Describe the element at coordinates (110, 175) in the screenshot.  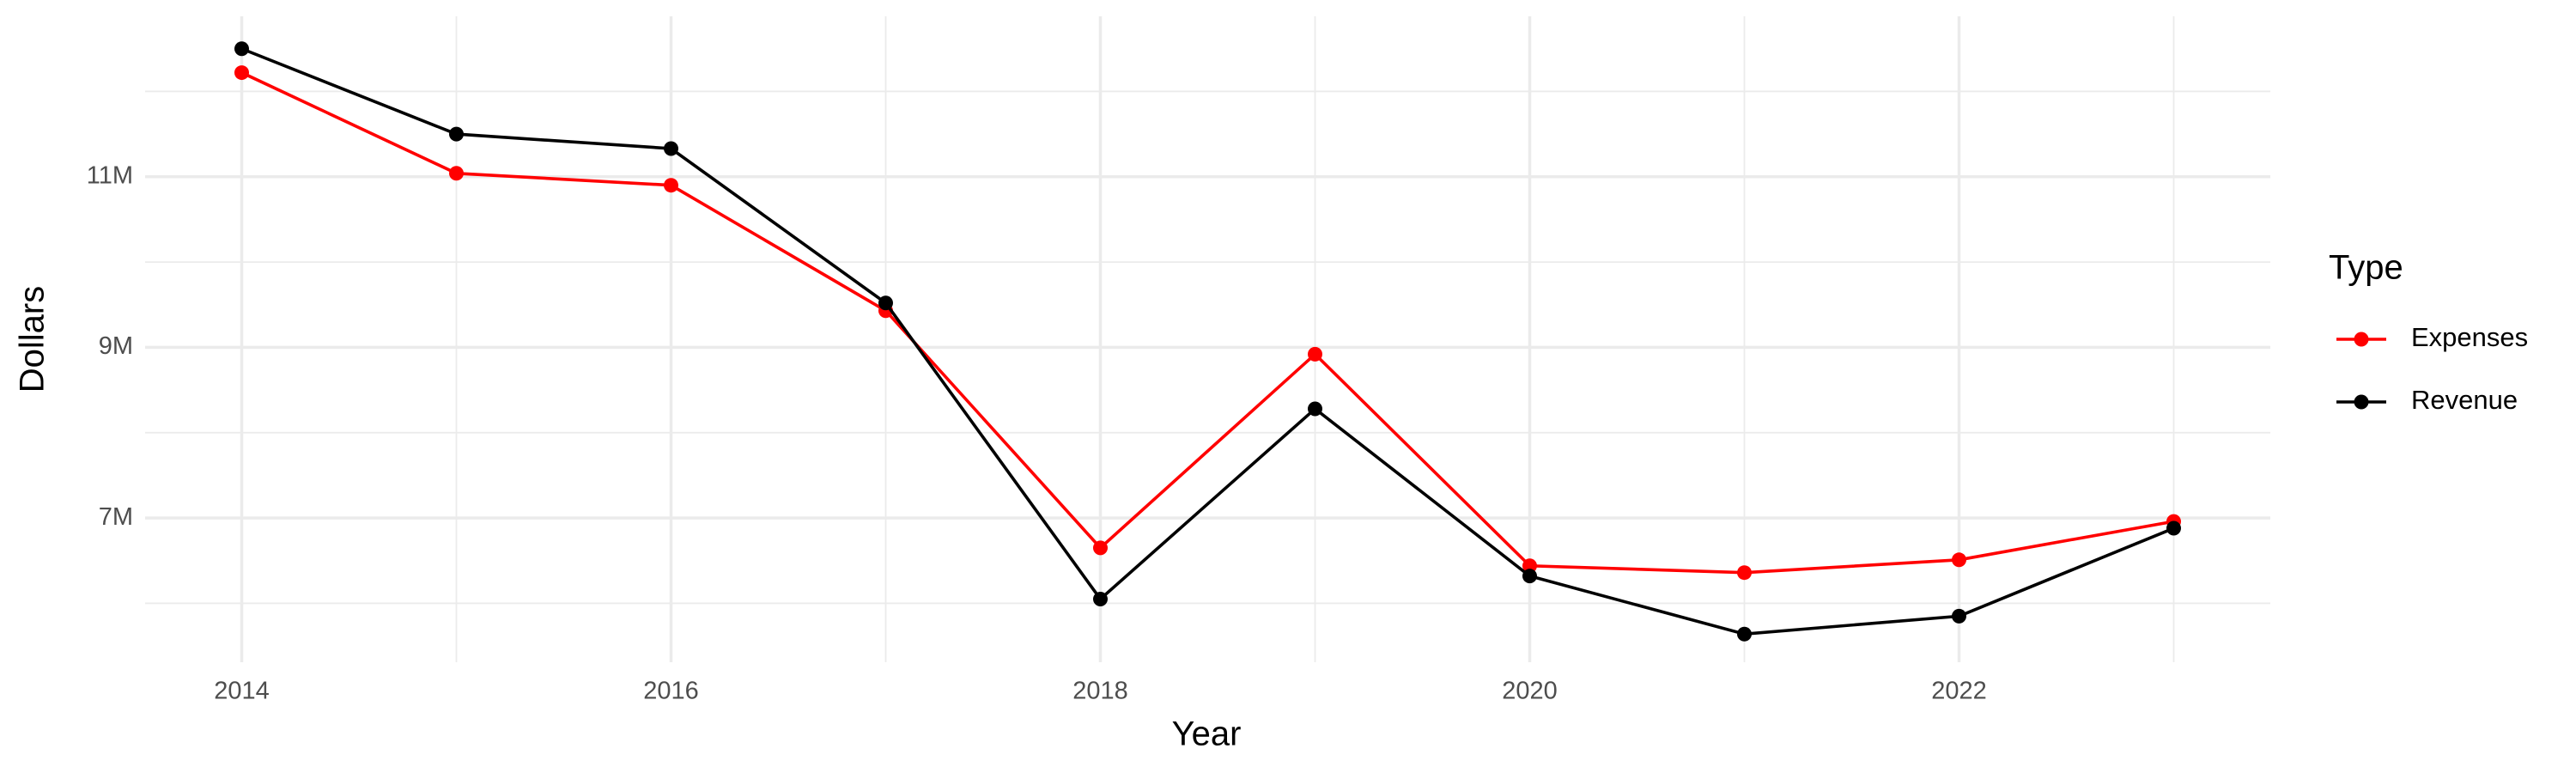
I see `y-tick-label: 11M` at that location.